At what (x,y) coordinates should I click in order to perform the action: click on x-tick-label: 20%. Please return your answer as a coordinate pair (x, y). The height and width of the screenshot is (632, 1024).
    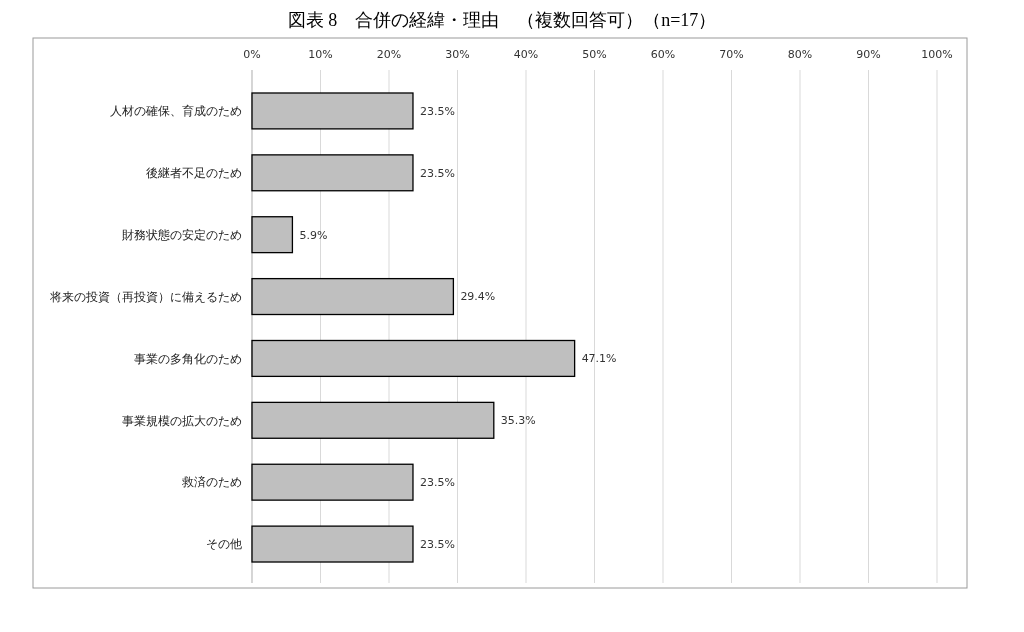
    Looking at the image, I should click on (389, 54).